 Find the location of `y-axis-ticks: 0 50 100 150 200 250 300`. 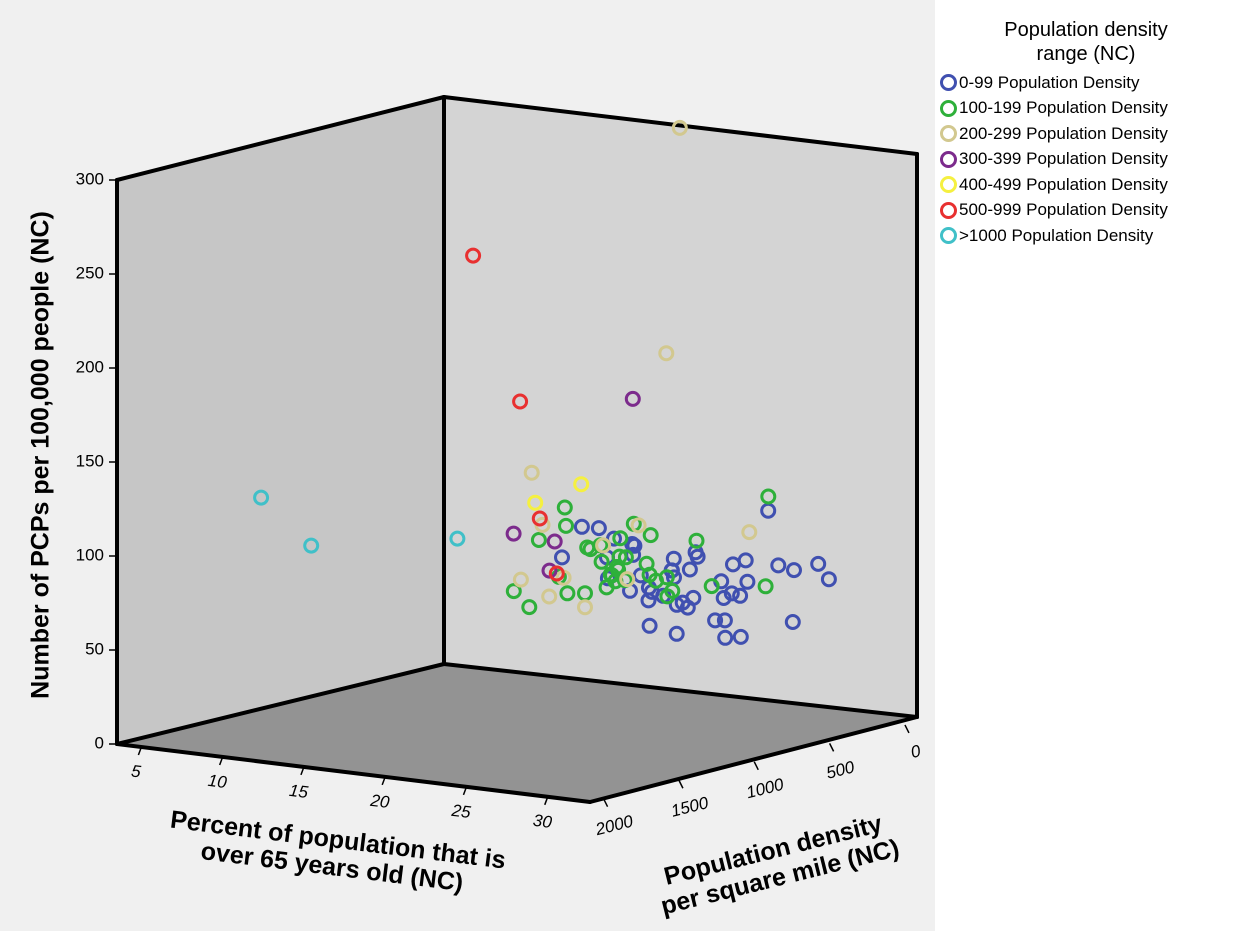

y-axis-ticks: 0 50 100 150 200 250 300 is located at coordinates (96, 460).